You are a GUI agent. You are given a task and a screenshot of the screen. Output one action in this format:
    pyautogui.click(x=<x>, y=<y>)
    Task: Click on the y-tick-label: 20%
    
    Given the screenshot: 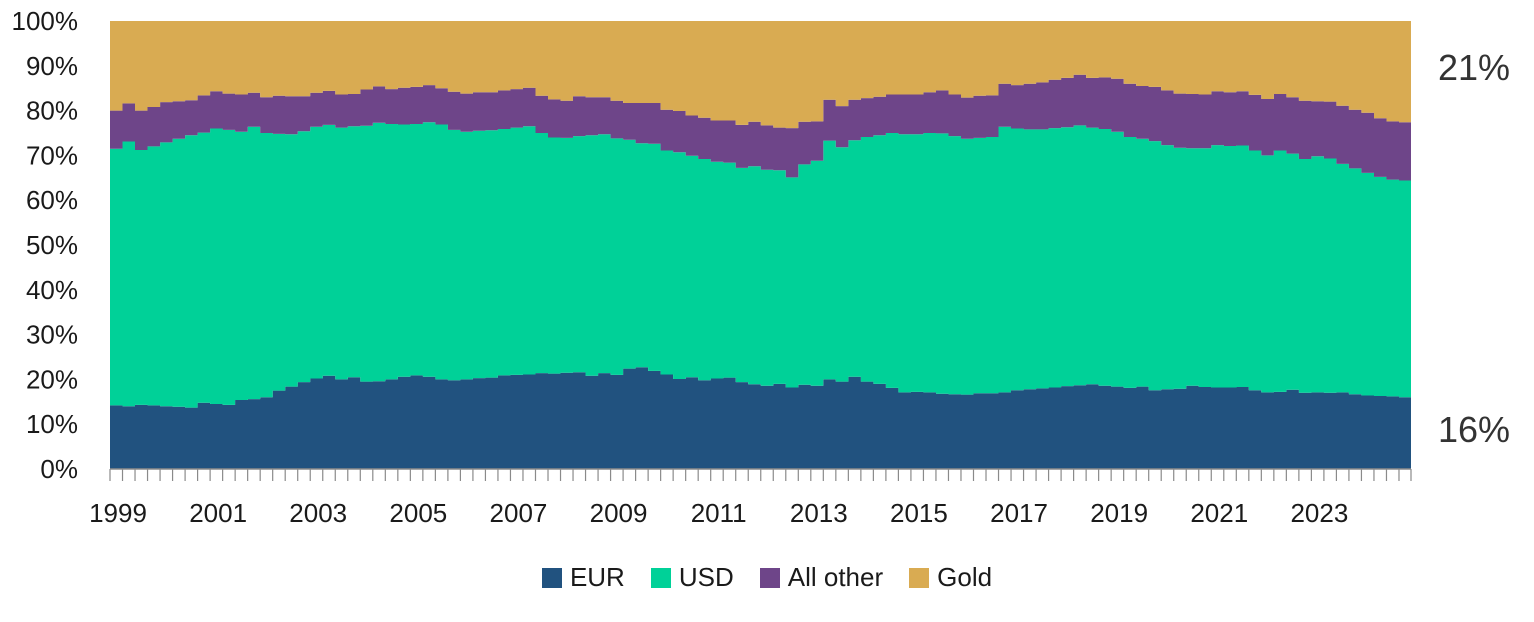 What is the action you would take?
    pyautogui.click(x=52, y=379)
    